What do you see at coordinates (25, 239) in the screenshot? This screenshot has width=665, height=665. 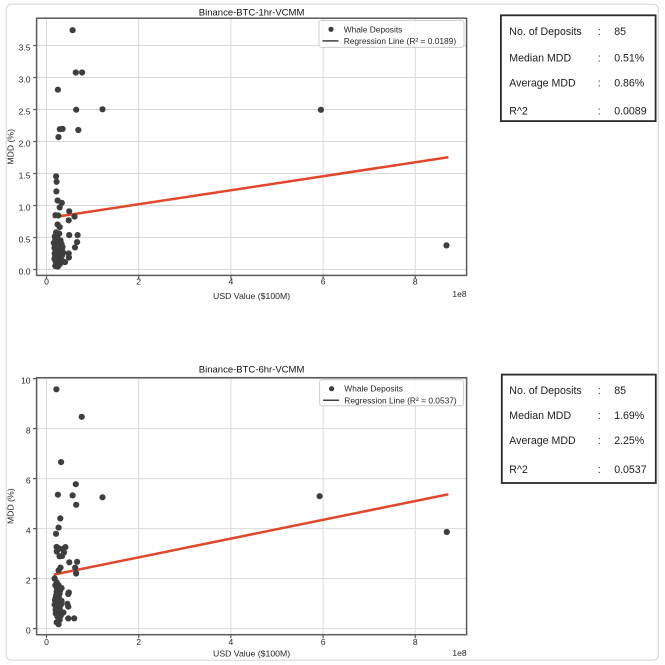 I see `svg-text: 0.5` at bounding box center [25, 239].